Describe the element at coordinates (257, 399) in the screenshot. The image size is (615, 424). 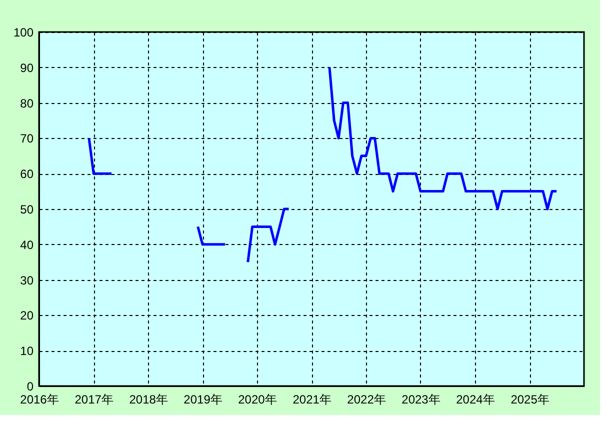
I see `x-tick-label: 2020年` at that location.